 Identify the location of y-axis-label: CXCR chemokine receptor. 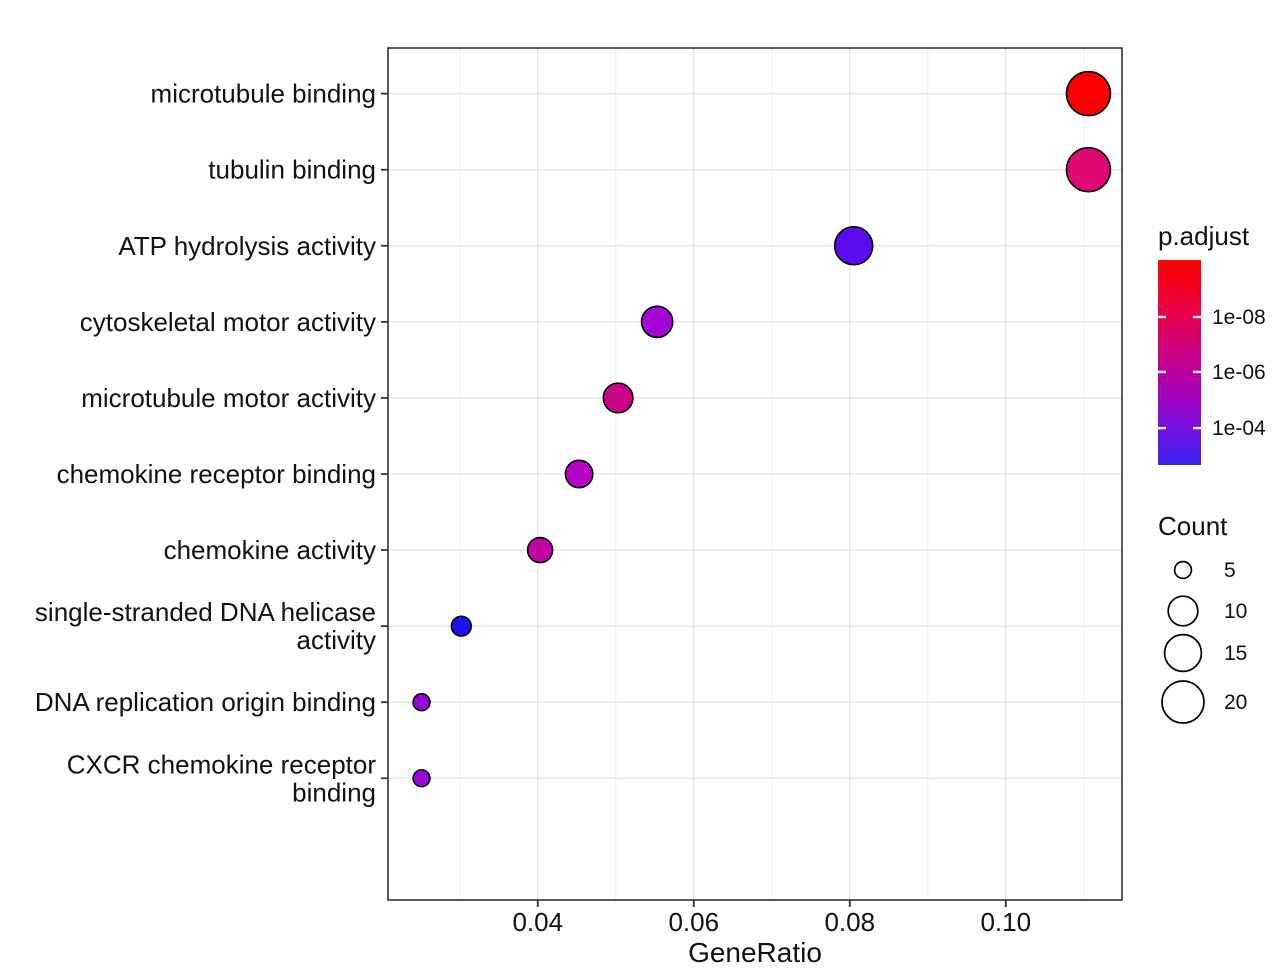
(222, 764).